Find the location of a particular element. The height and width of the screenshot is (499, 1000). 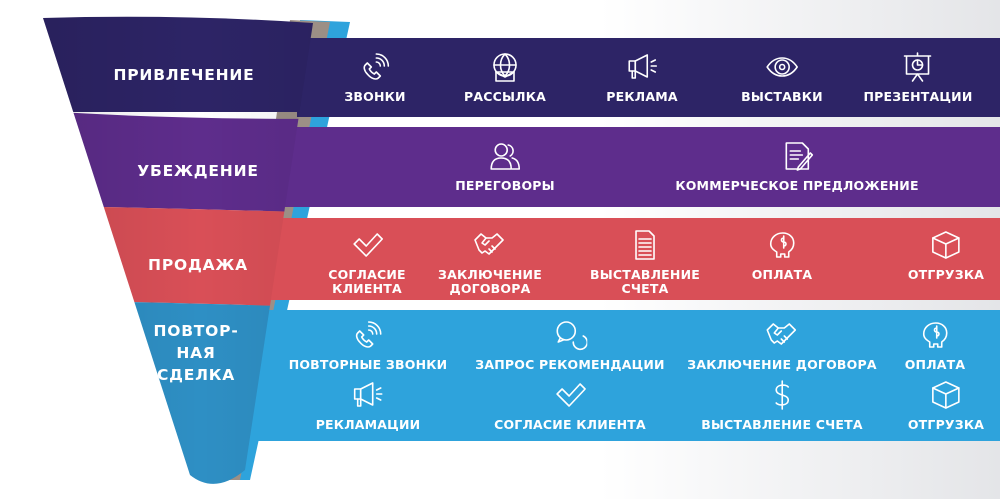

eye-icon is located at coordinates (782, 67).